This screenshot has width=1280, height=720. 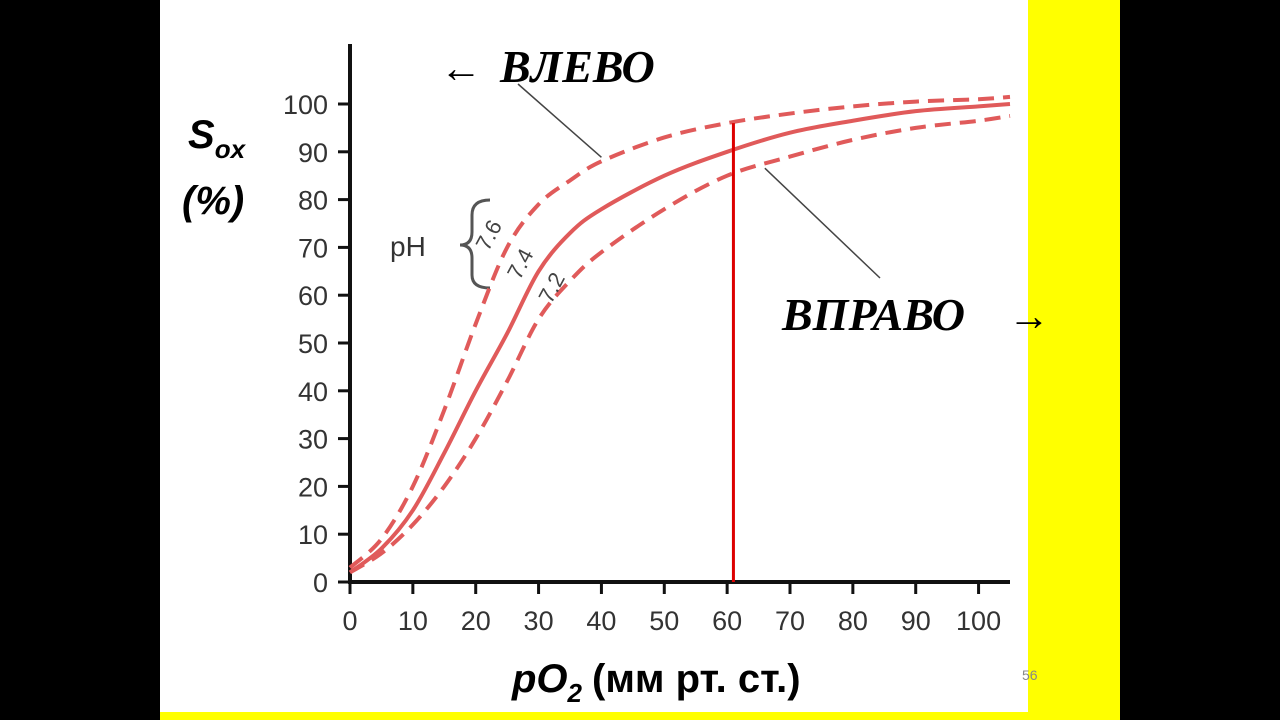 I want to click on y-tick-label: 50, so click(x=313, y=344).